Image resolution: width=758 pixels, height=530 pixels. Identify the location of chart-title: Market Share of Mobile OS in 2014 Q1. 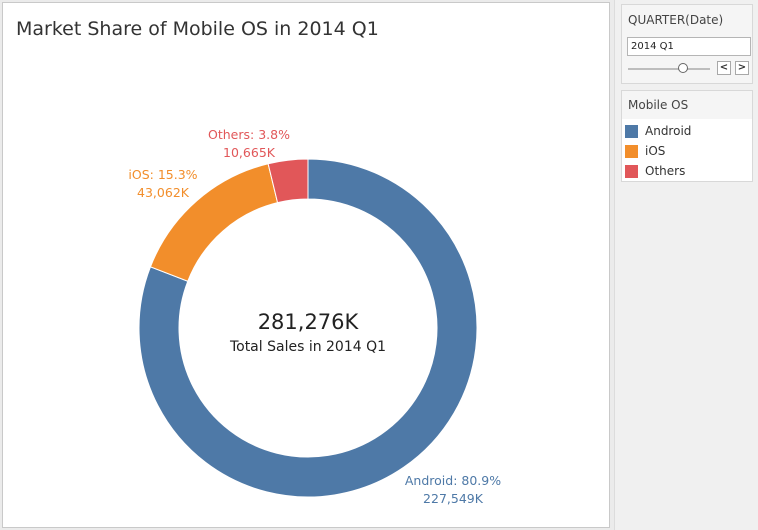
(197, 29).